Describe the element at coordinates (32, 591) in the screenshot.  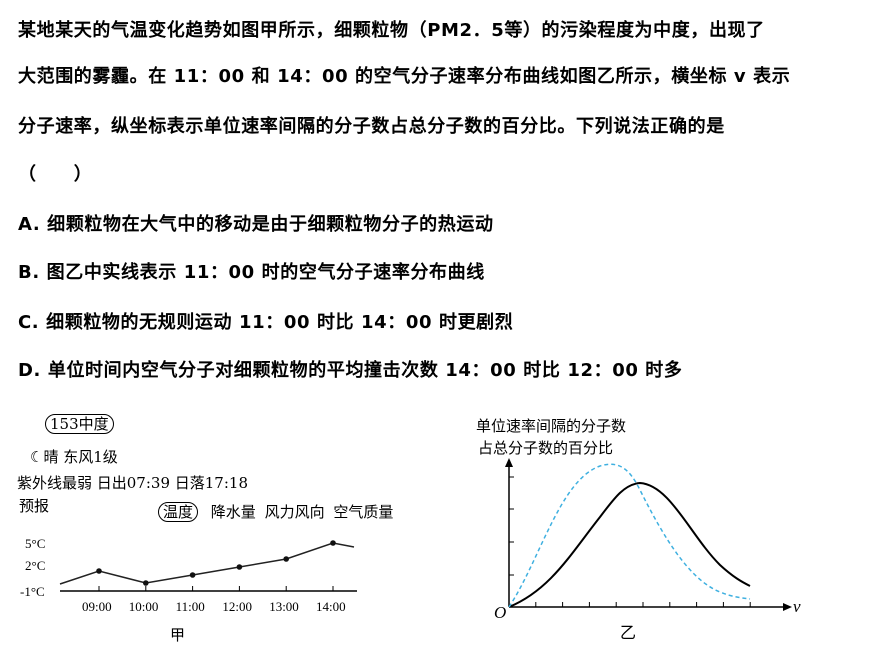
I see `y-tick: -1°C` at that location.